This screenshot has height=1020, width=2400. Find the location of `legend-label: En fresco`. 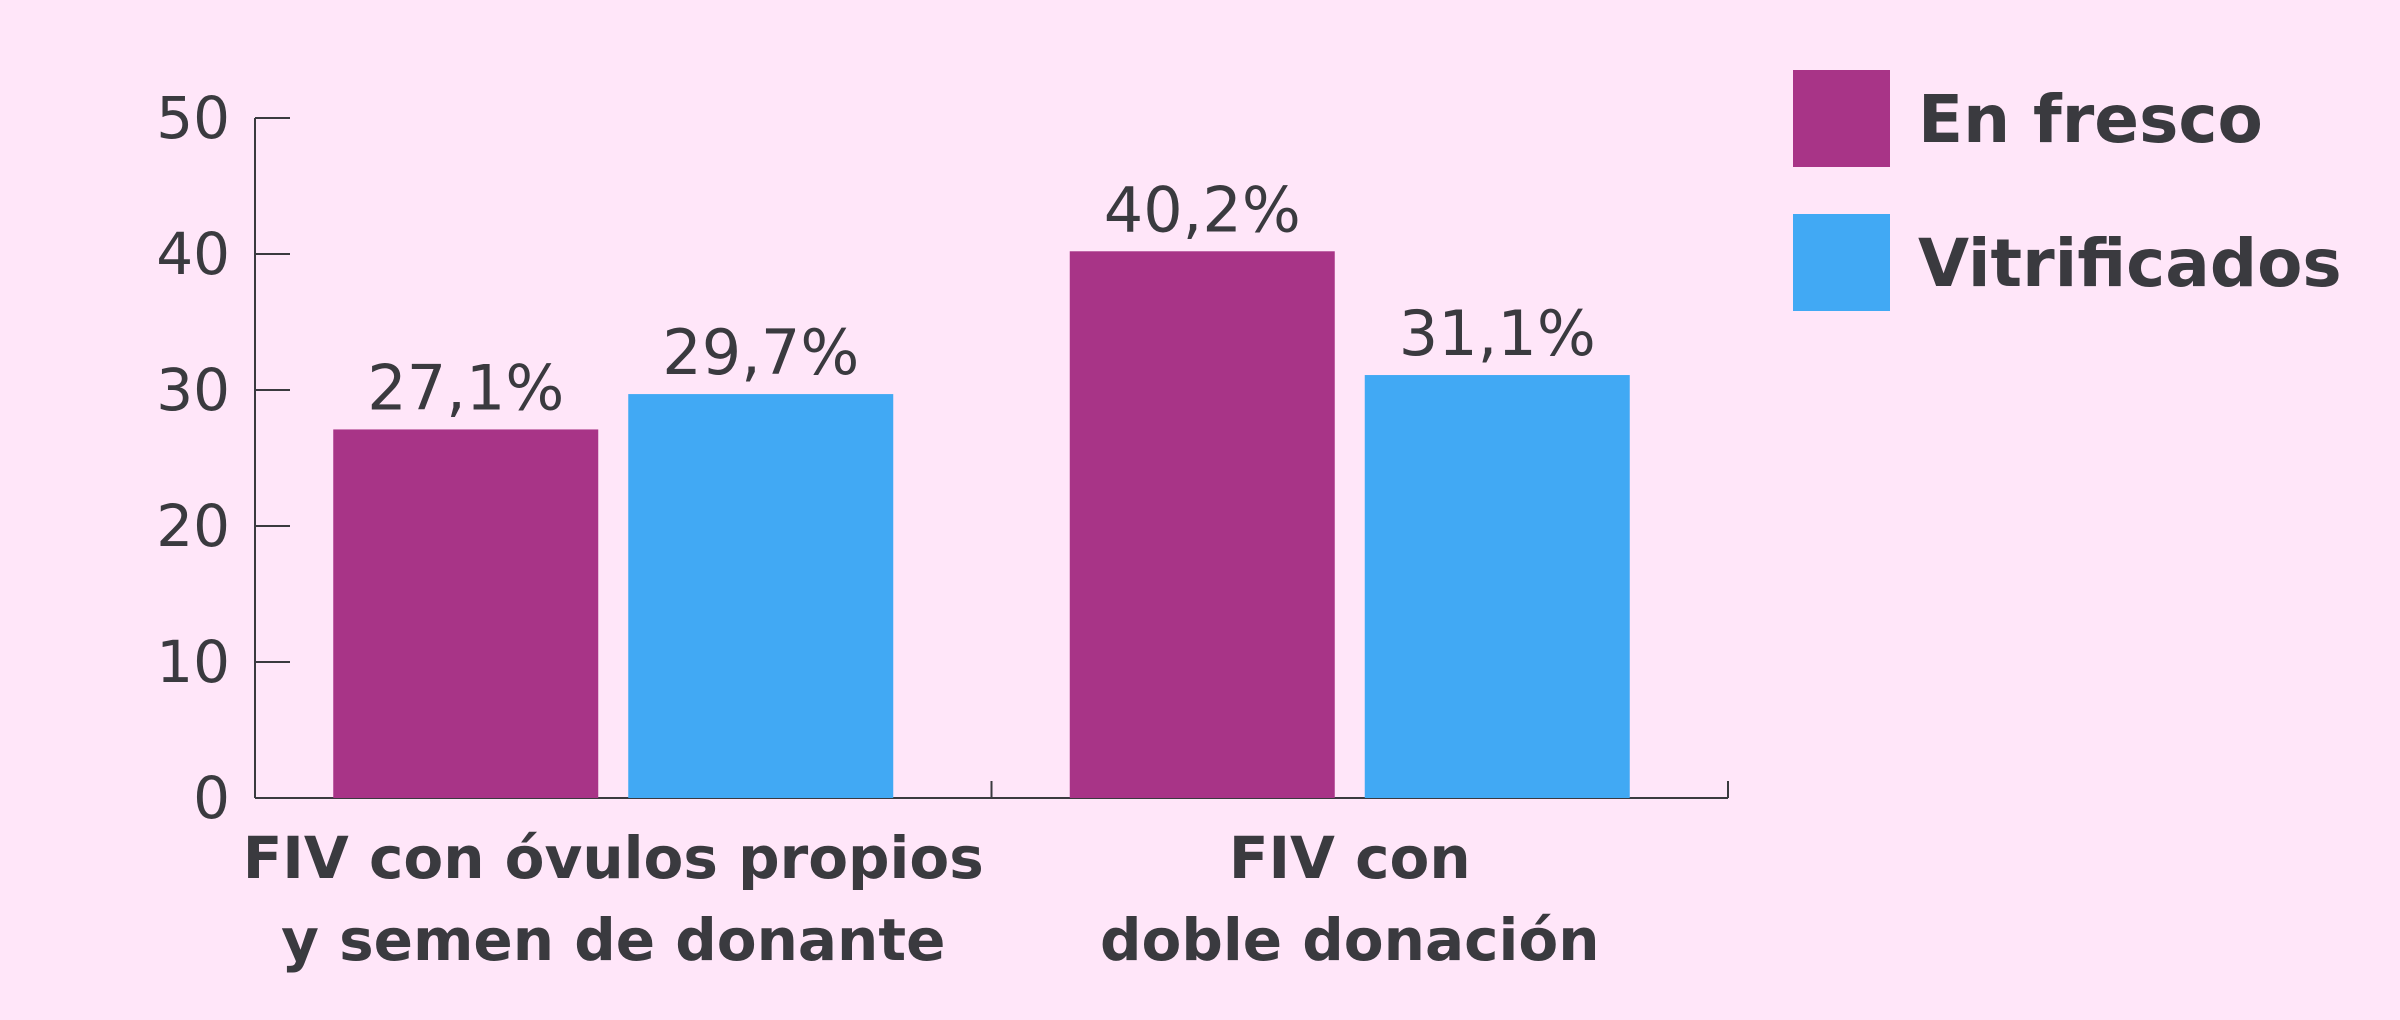

legend-label: En fresco is located at coordinates (2090, 119).